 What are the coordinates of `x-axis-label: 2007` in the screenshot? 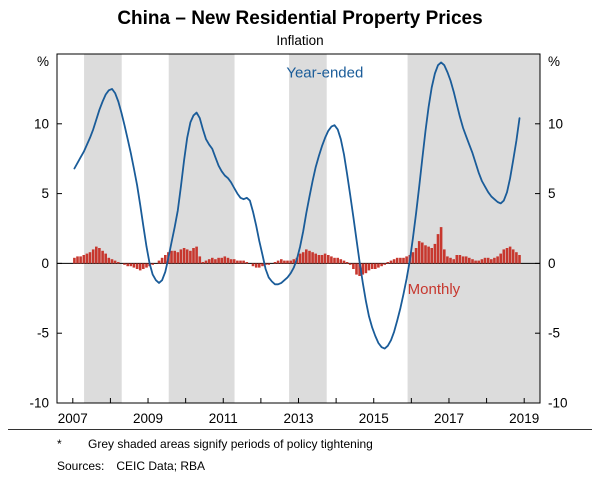 It's located at (73, 418).